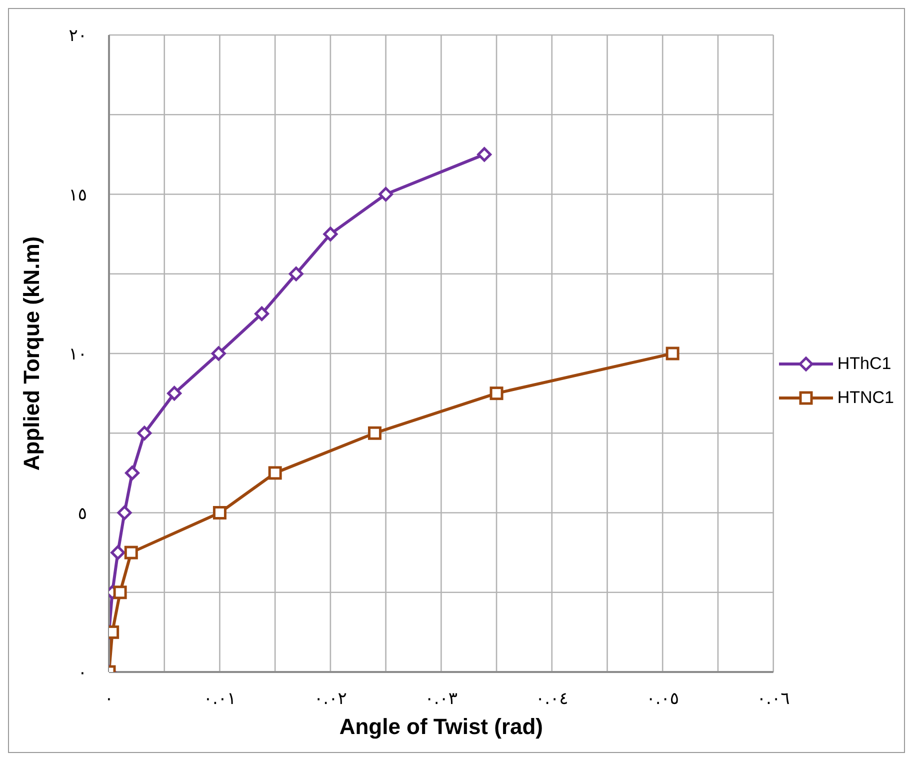  What do you see at coordinates (77, 354) in the screenshot?
I see `y-tick-label: ١٠` at bounding box center [77, 354].